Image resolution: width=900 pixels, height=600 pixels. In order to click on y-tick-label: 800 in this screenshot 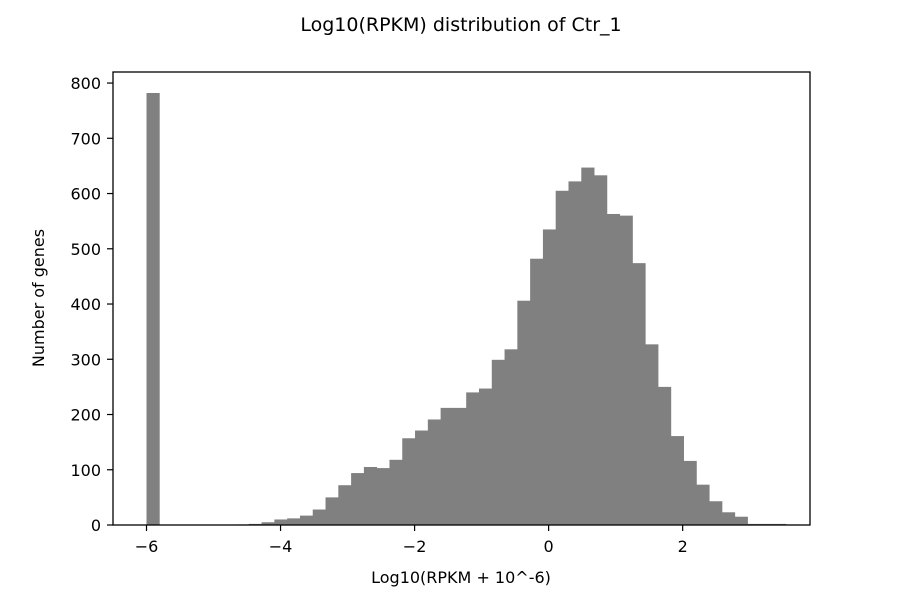, I will do `click(85, 83)`.